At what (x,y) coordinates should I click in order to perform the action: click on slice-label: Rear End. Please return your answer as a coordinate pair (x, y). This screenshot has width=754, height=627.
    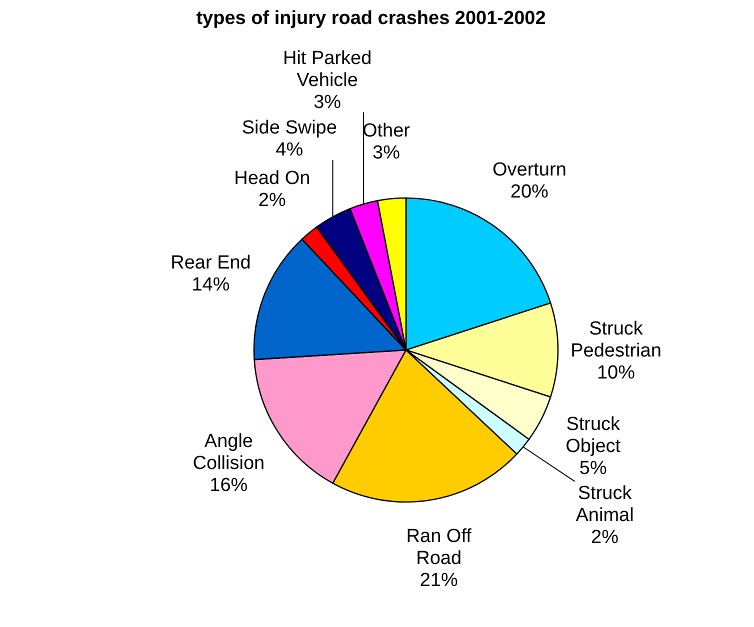
    Looking at the image, I should click on (210, 263).